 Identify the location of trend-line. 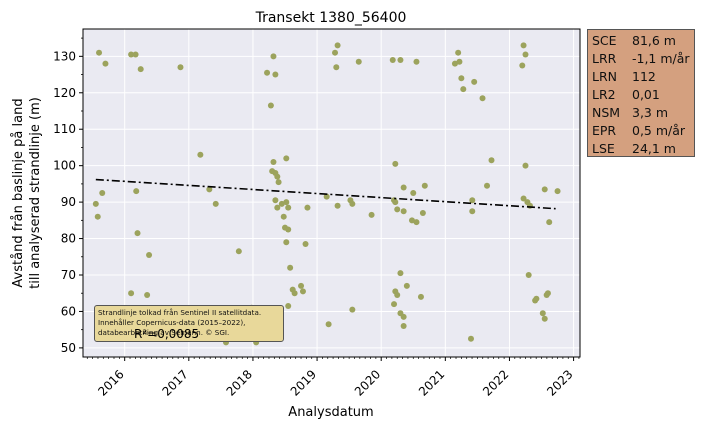
(325, 194).